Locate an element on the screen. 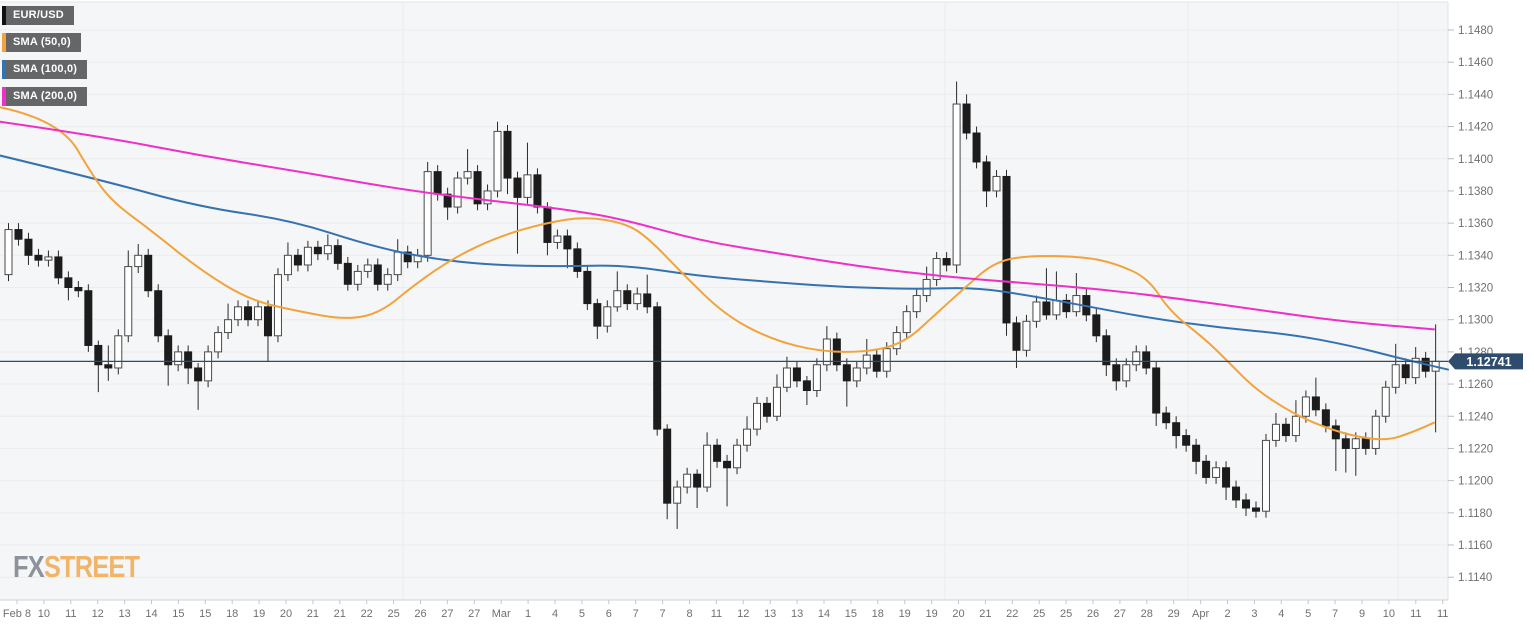 This screenshot has height=626, width=1534. svg-text: 1.1260 is located at coordinates (1475, 385).